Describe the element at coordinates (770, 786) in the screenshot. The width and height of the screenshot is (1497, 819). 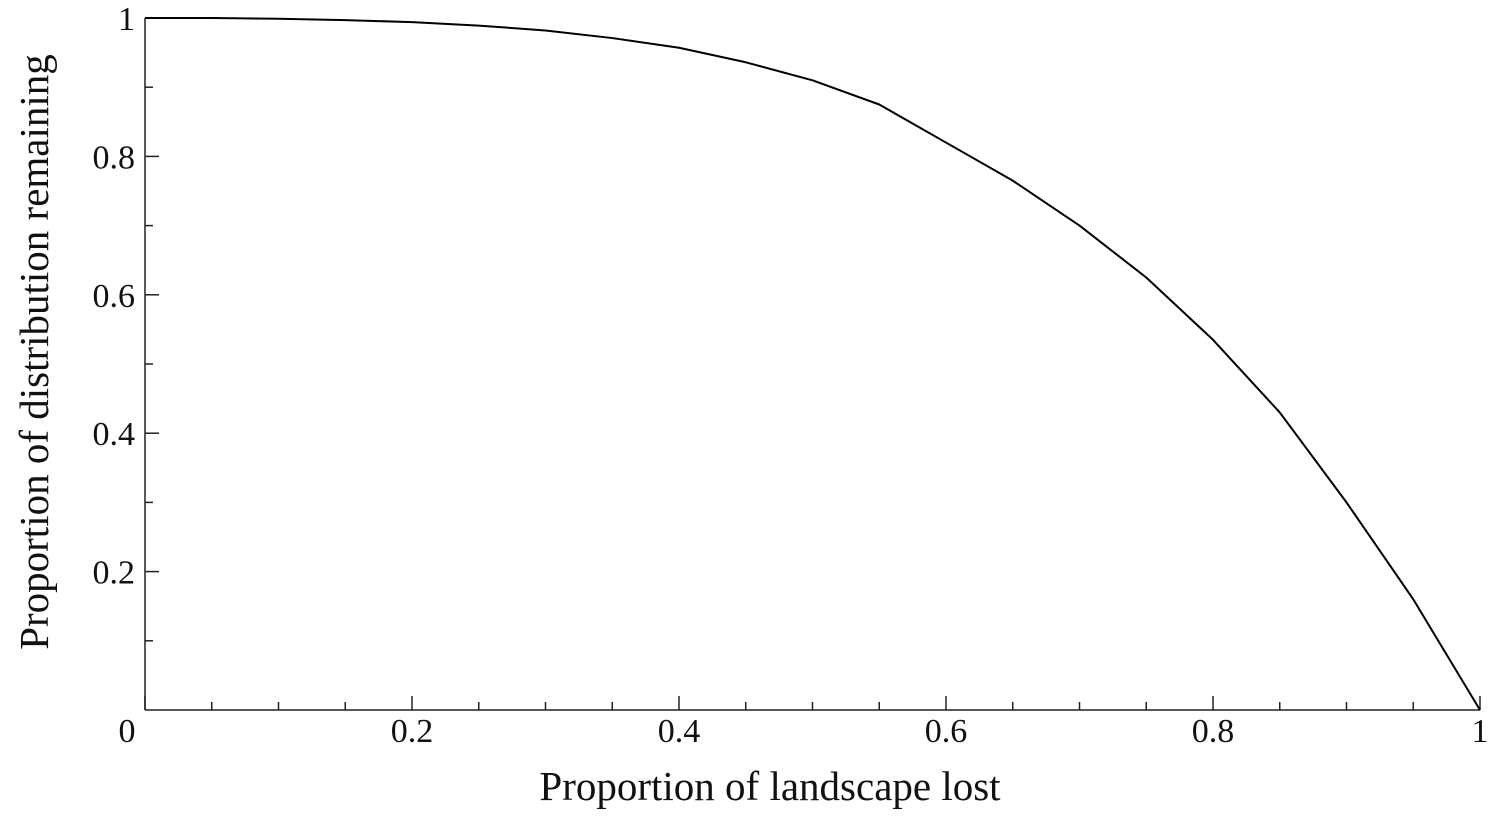
I see `x-axis-title: Proportion of landscape lost` at that location.